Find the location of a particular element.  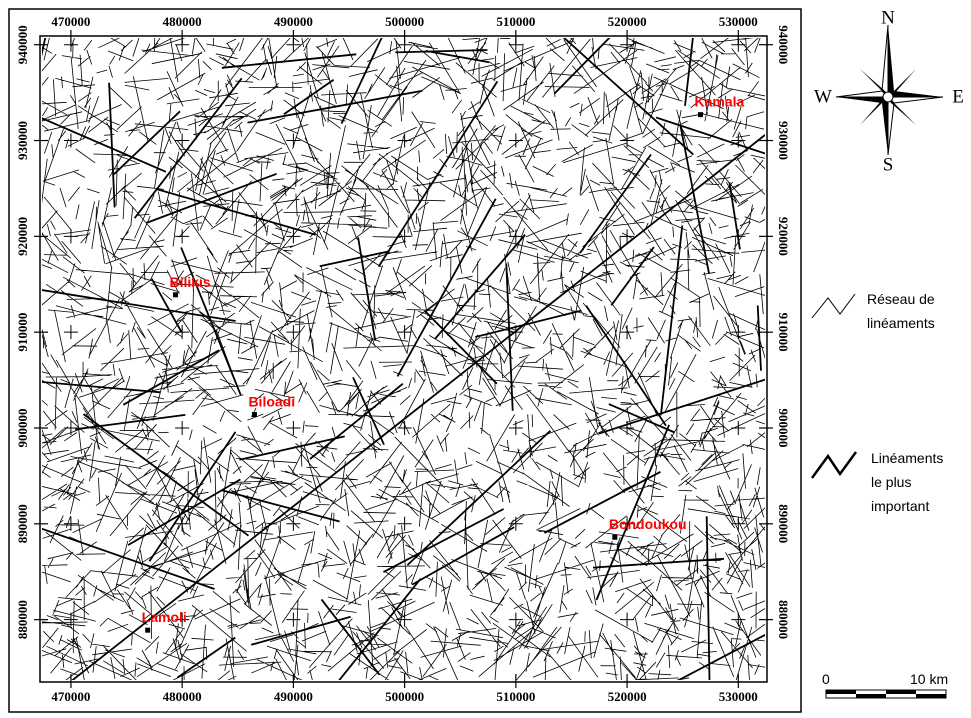

compass-s: S is located at coordinates (888, 164).